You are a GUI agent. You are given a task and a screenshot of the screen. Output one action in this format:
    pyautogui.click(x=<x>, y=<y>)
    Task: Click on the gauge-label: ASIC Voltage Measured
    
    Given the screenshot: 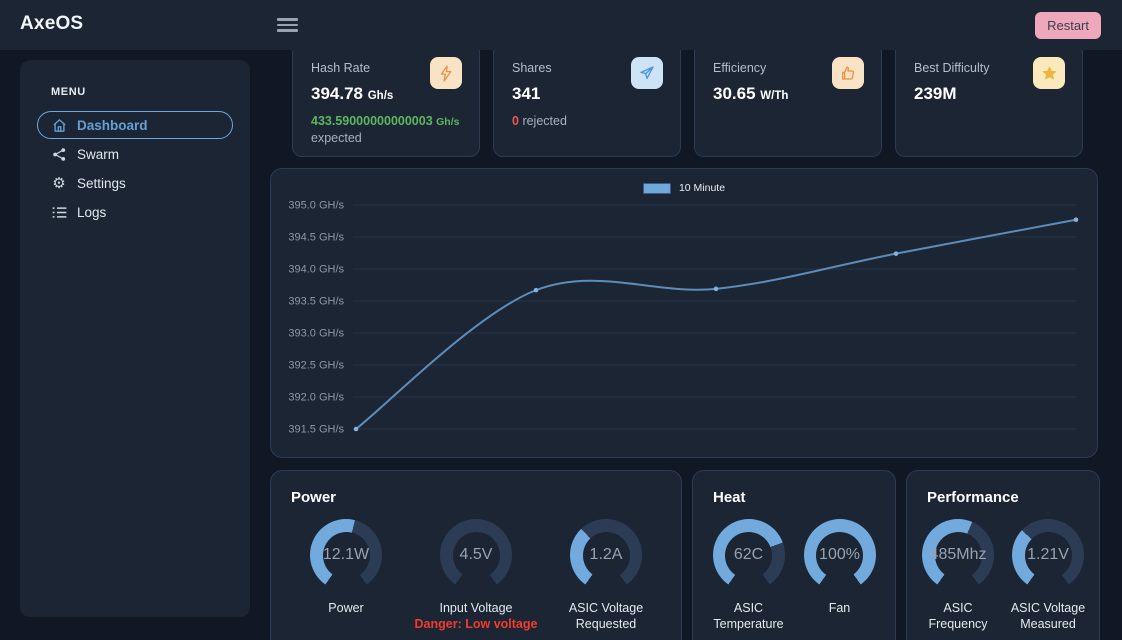 What is the action you would take?
    pyautogui.click(x=1048, y=616)
    